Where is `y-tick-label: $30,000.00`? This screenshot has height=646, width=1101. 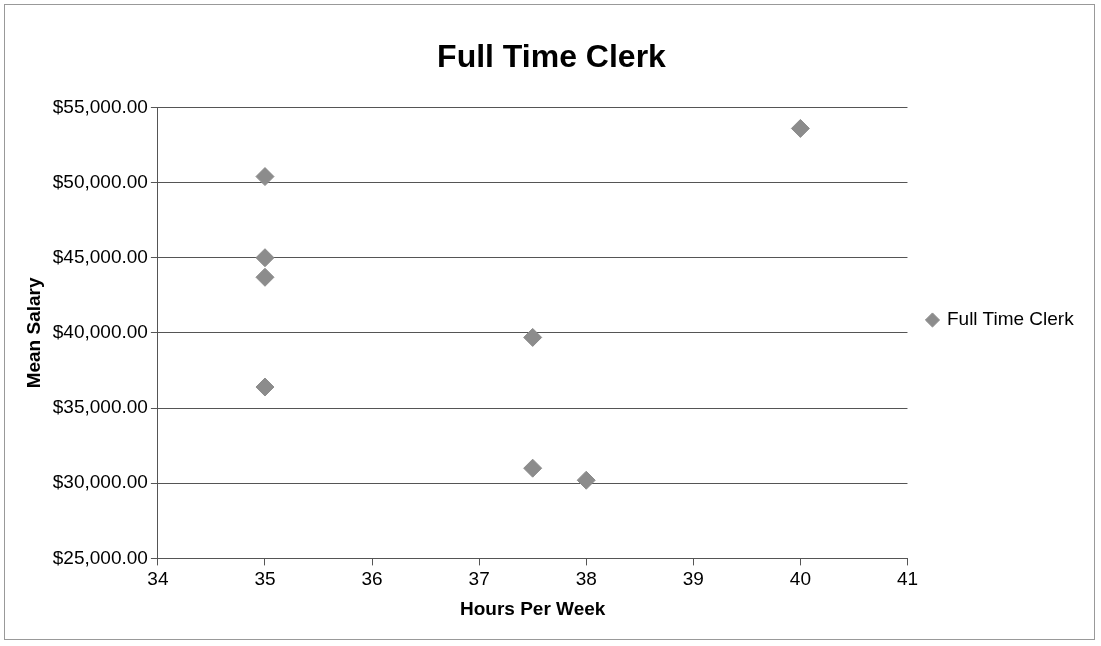 y-tick-label: $30,000.00 is located at coordinates (100, 482).